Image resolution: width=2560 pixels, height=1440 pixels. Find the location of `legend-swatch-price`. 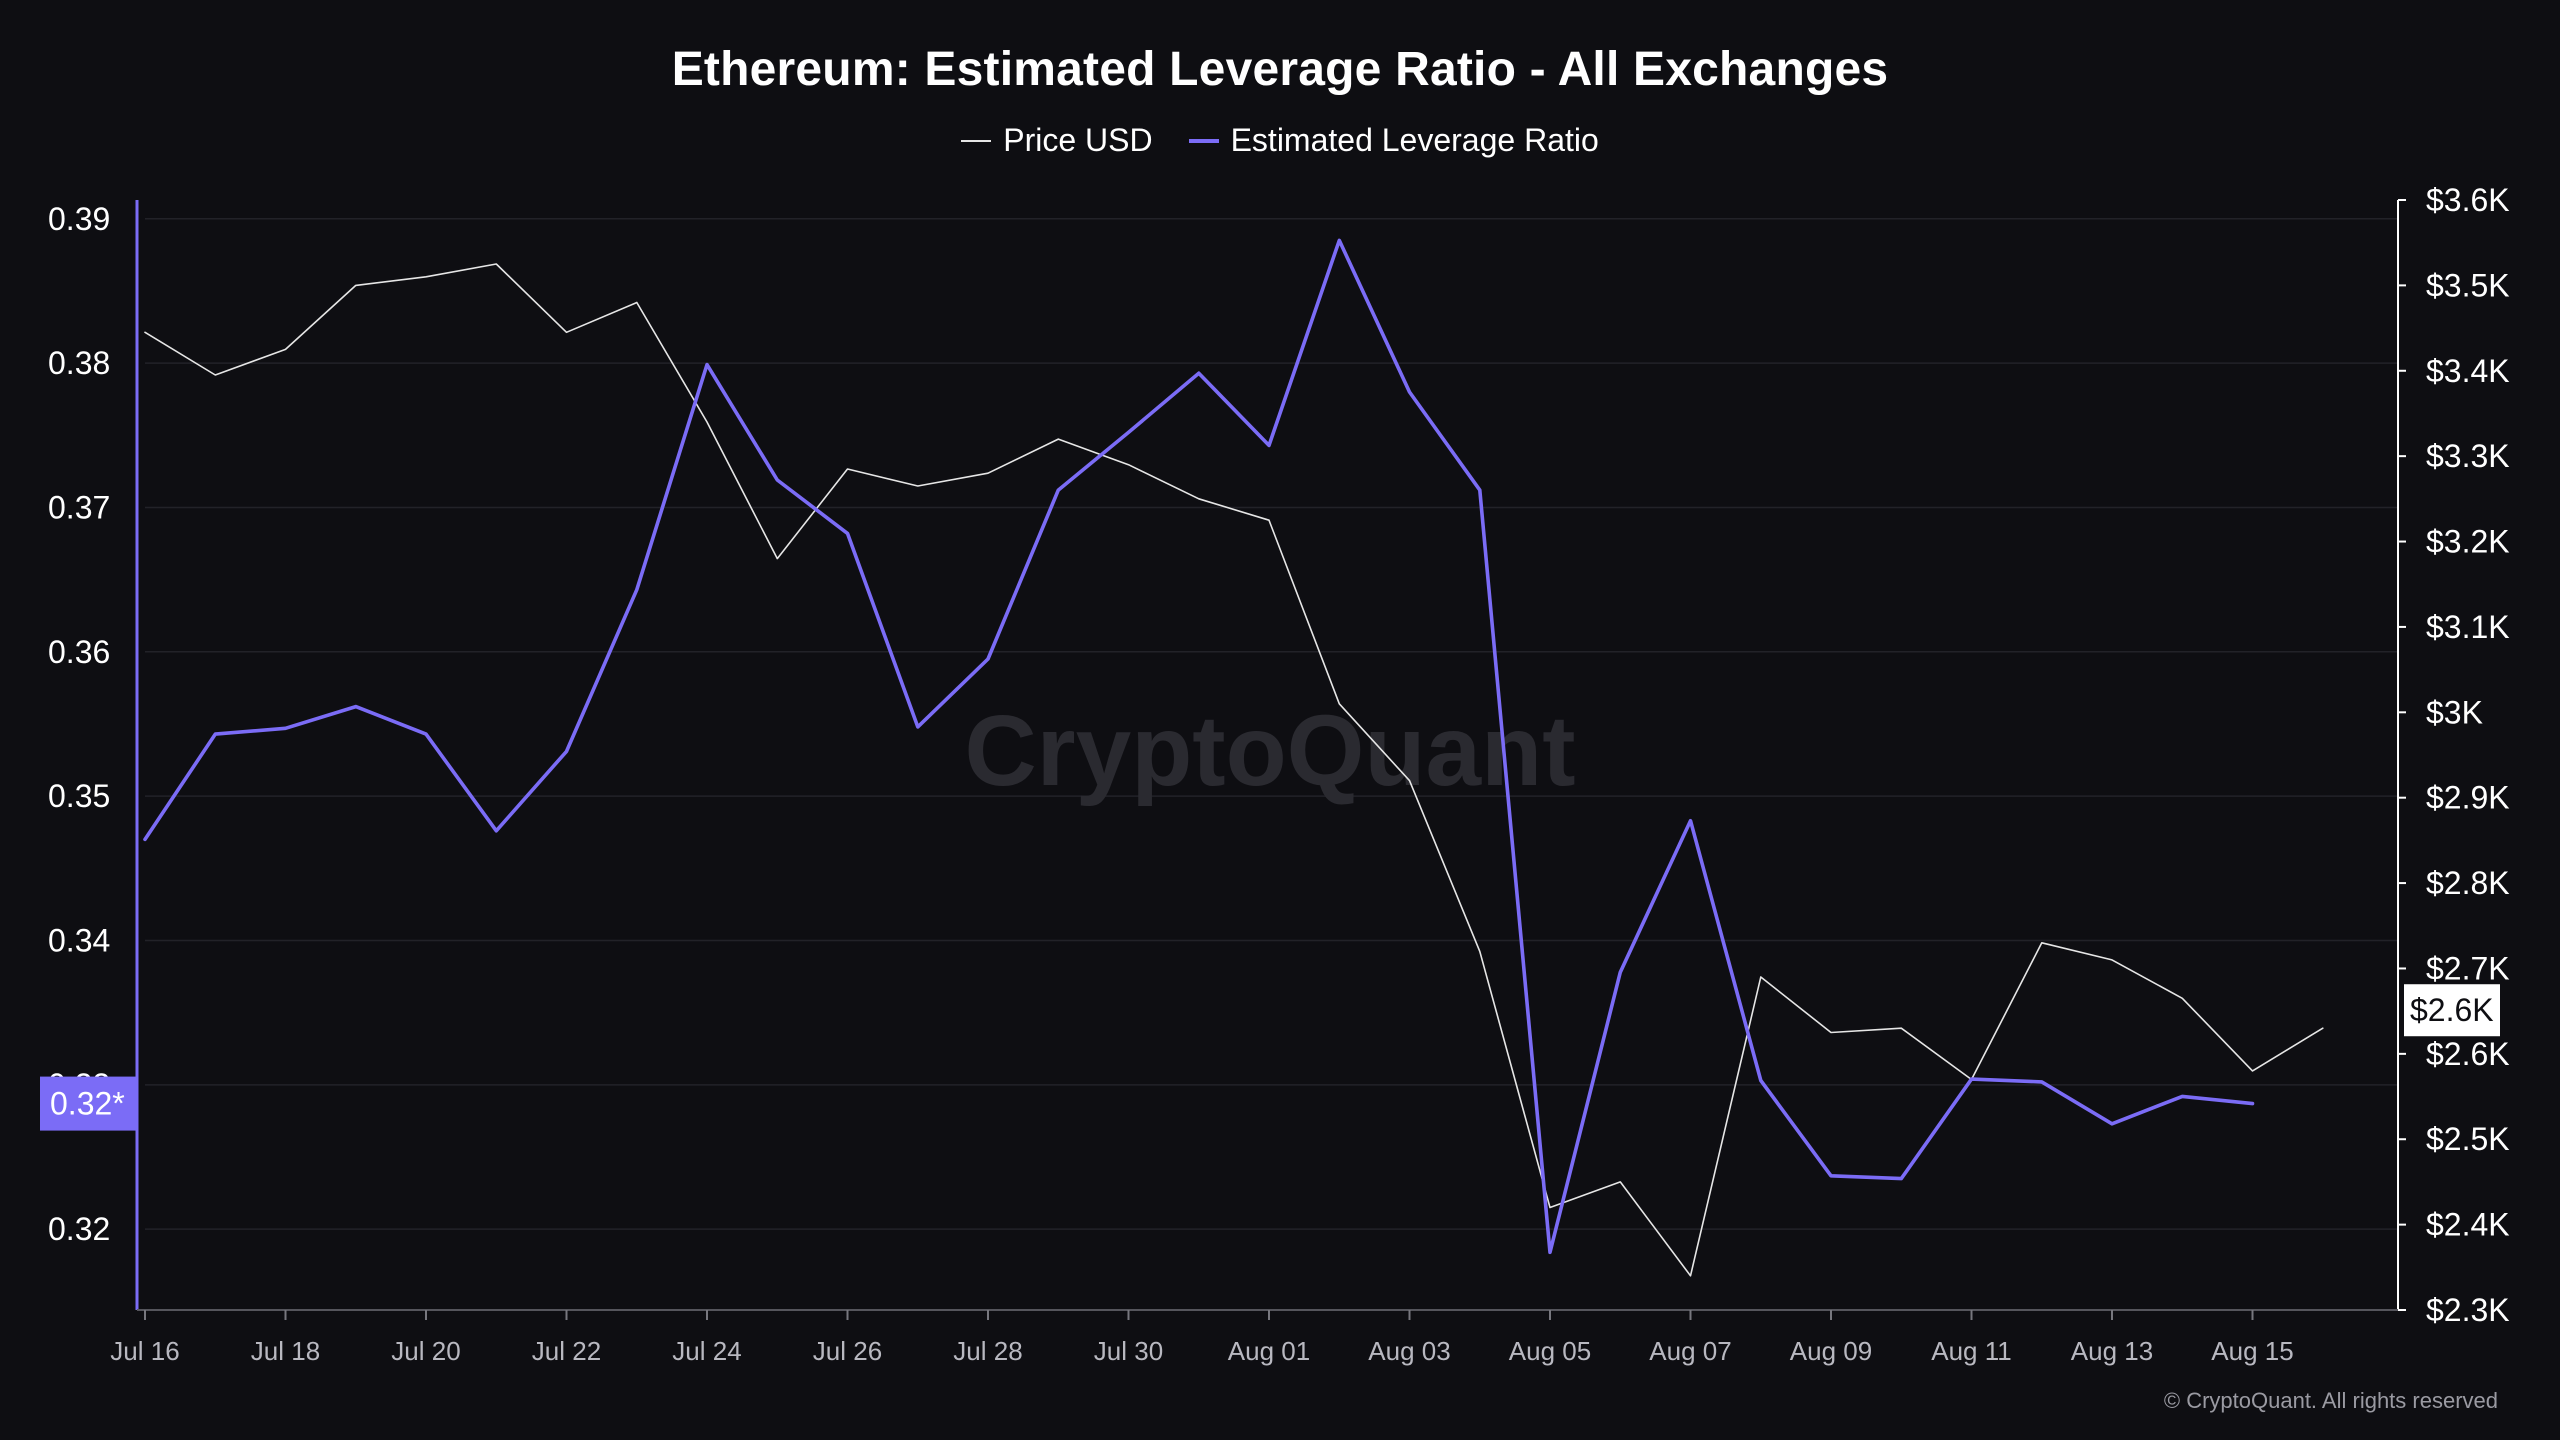

legend-swatch-price is located at coordinates (976, 140).